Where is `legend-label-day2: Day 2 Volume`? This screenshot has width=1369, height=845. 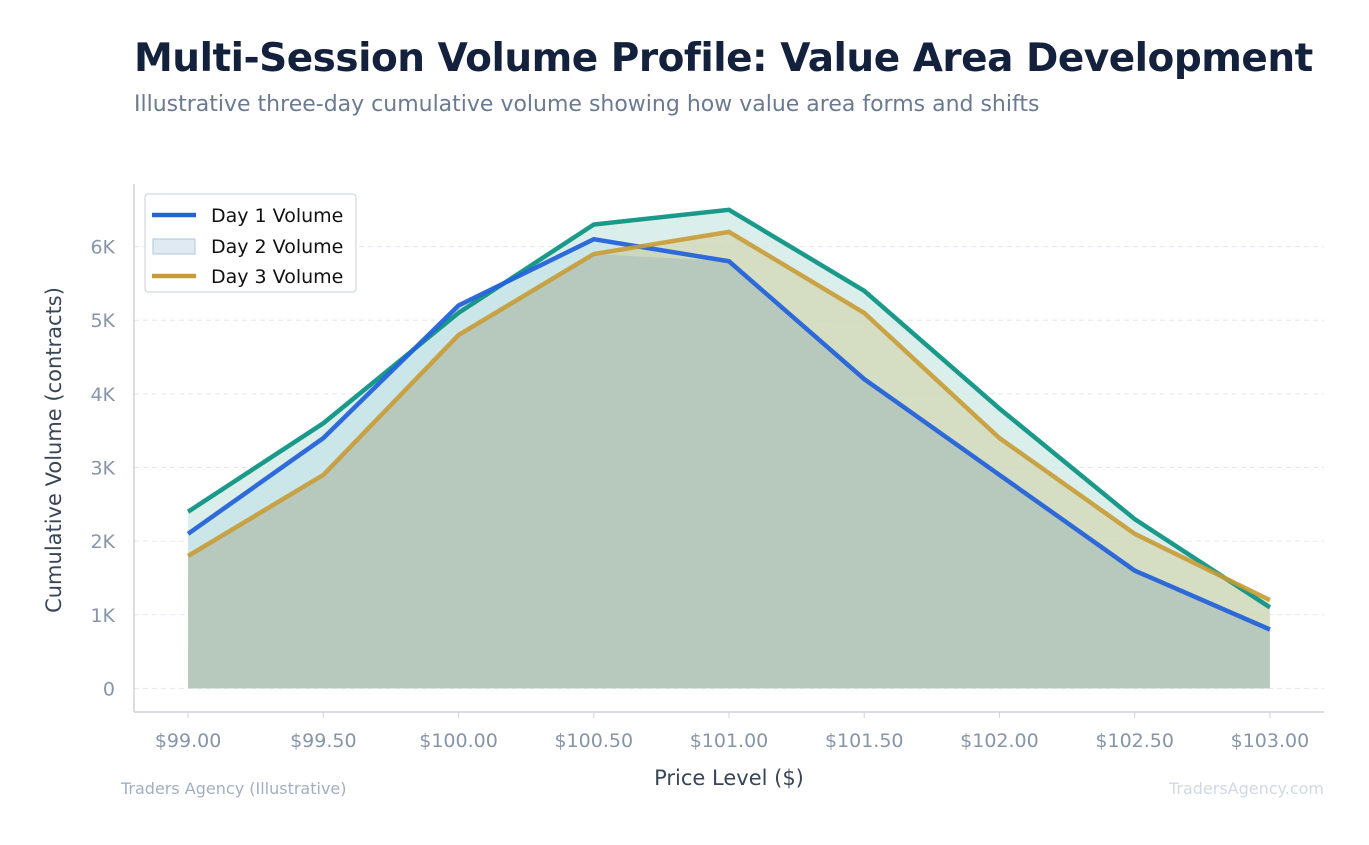
legend-label-day2: Day 2 Volume is located at coordinates (277, 247).